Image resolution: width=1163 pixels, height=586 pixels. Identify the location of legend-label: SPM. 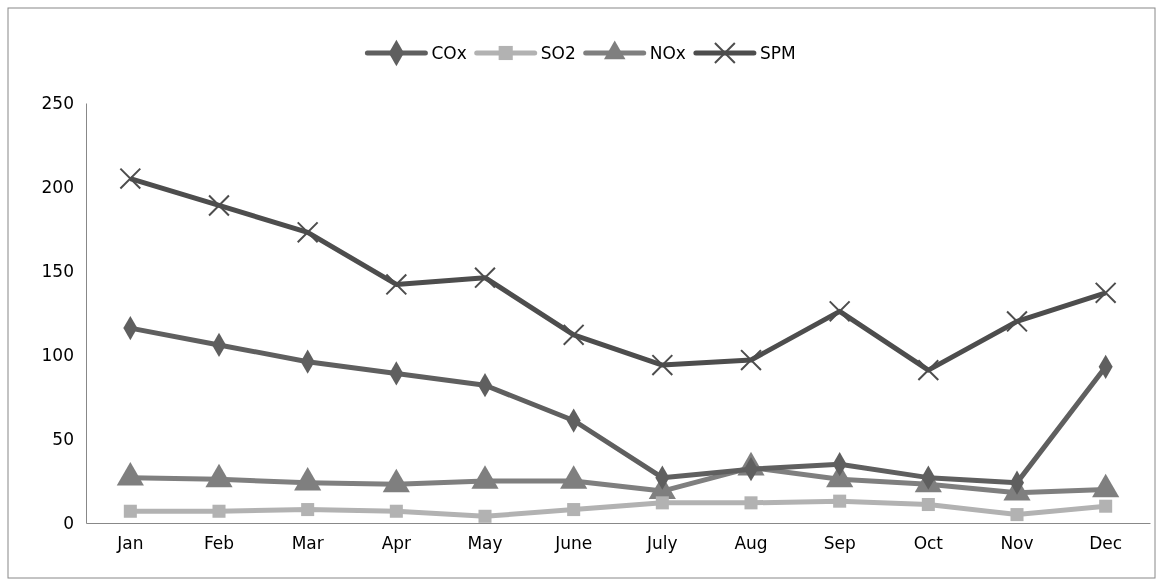
(777, 52).